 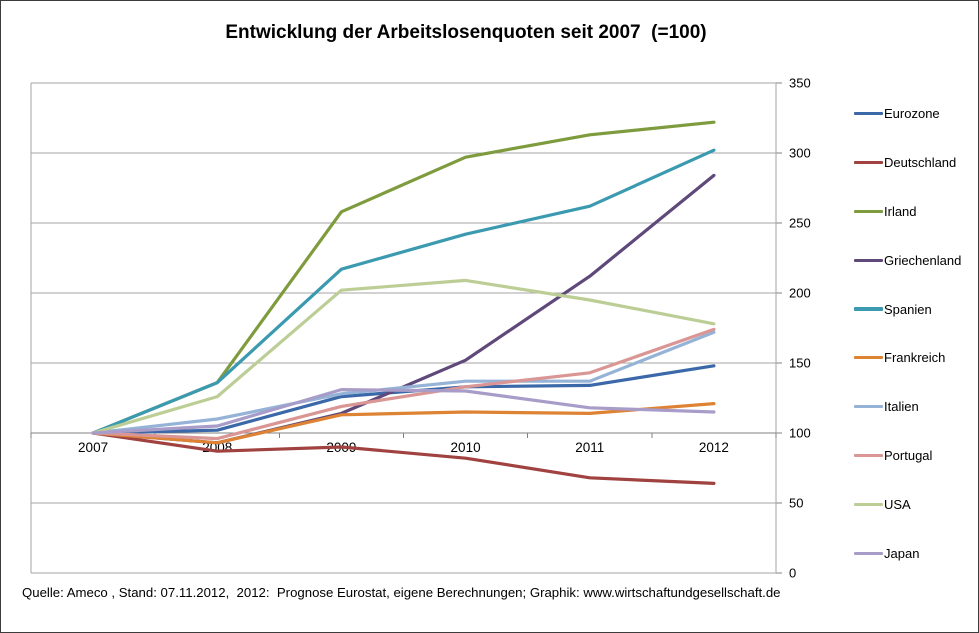 What do you see at coordinates (800, 363) in the screenshot?
I see `y-axis-tick-label: 150` at bounding box center [800, 363].